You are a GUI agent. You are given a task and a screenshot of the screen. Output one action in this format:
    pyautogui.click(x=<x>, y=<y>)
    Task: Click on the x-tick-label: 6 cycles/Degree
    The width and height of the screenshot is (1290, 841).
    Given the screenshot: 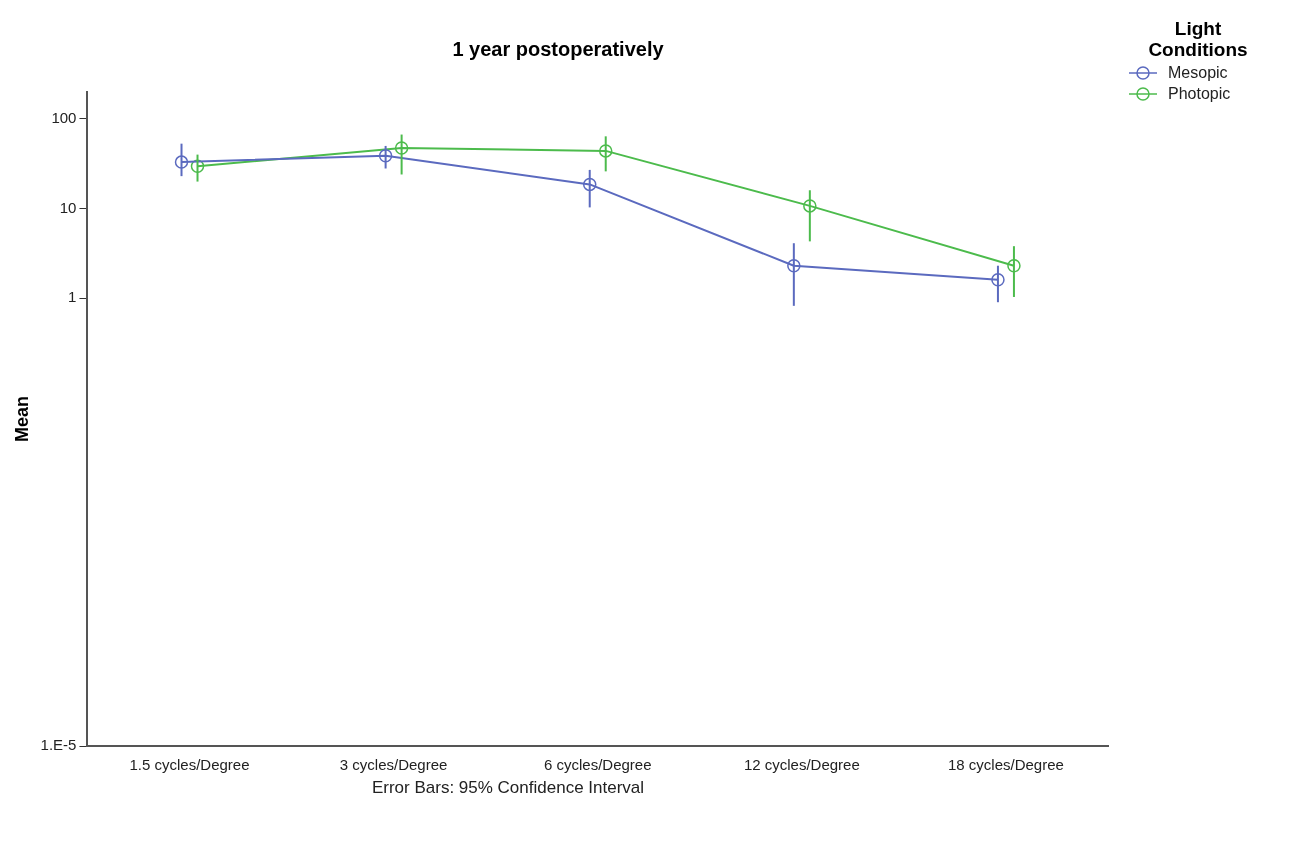 What is the action you would take?
    pyautogui.click(x=597, y=765)
    